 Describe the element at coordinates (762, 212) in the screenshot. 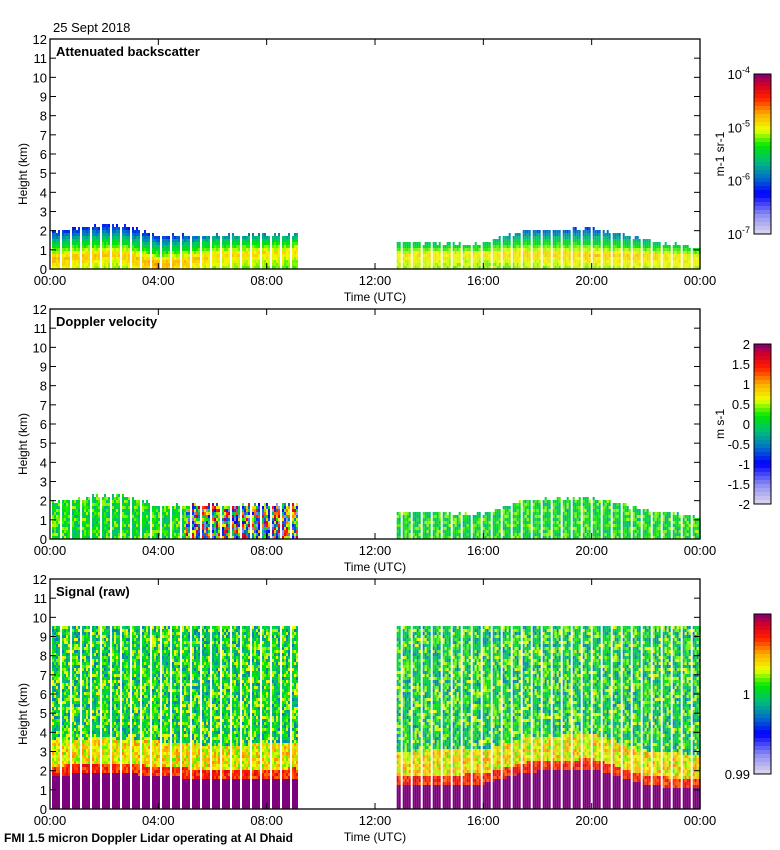

I see `colorbar-segment` at that location.